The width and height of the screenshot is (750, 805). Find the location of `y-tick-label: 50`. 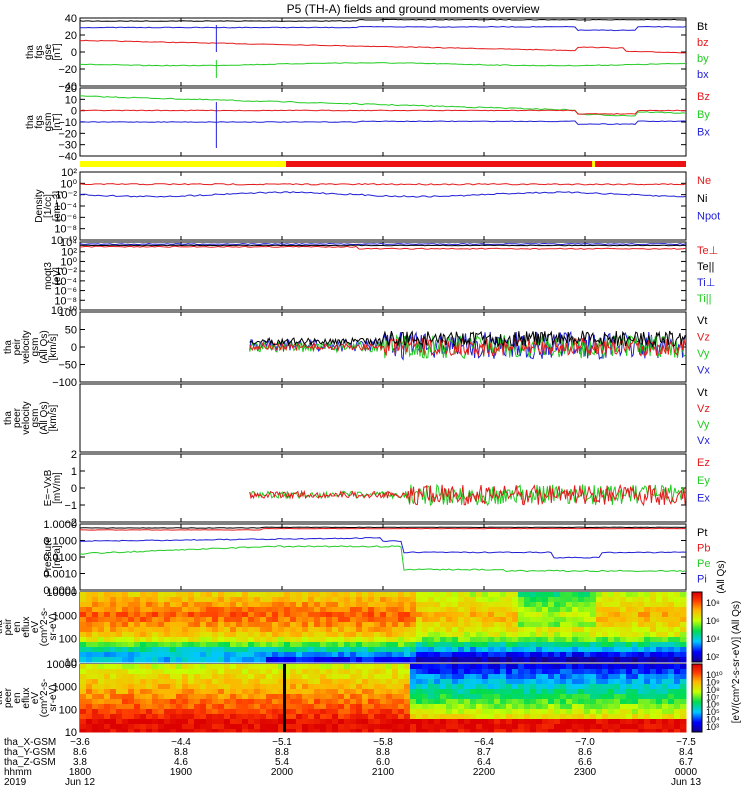

y-tick-label: 50 is located at coordinates (71, 331).